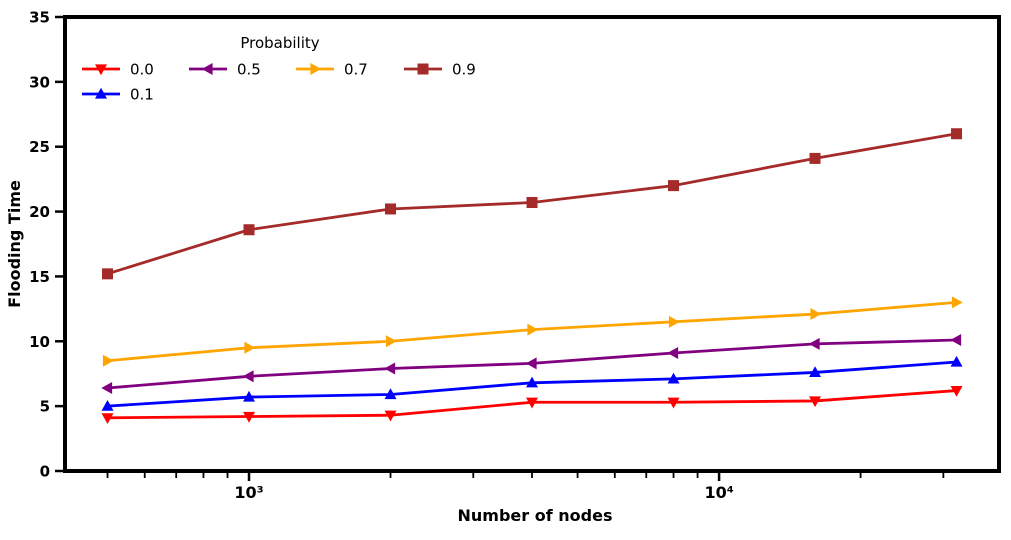 Image resolution: width=1011 pixels, height=540 pixels. What do you see at coordinates (118, 70) in the screenshot?
I see `legend-entry-0.0: 0.0` at bounding box center [118, 70].